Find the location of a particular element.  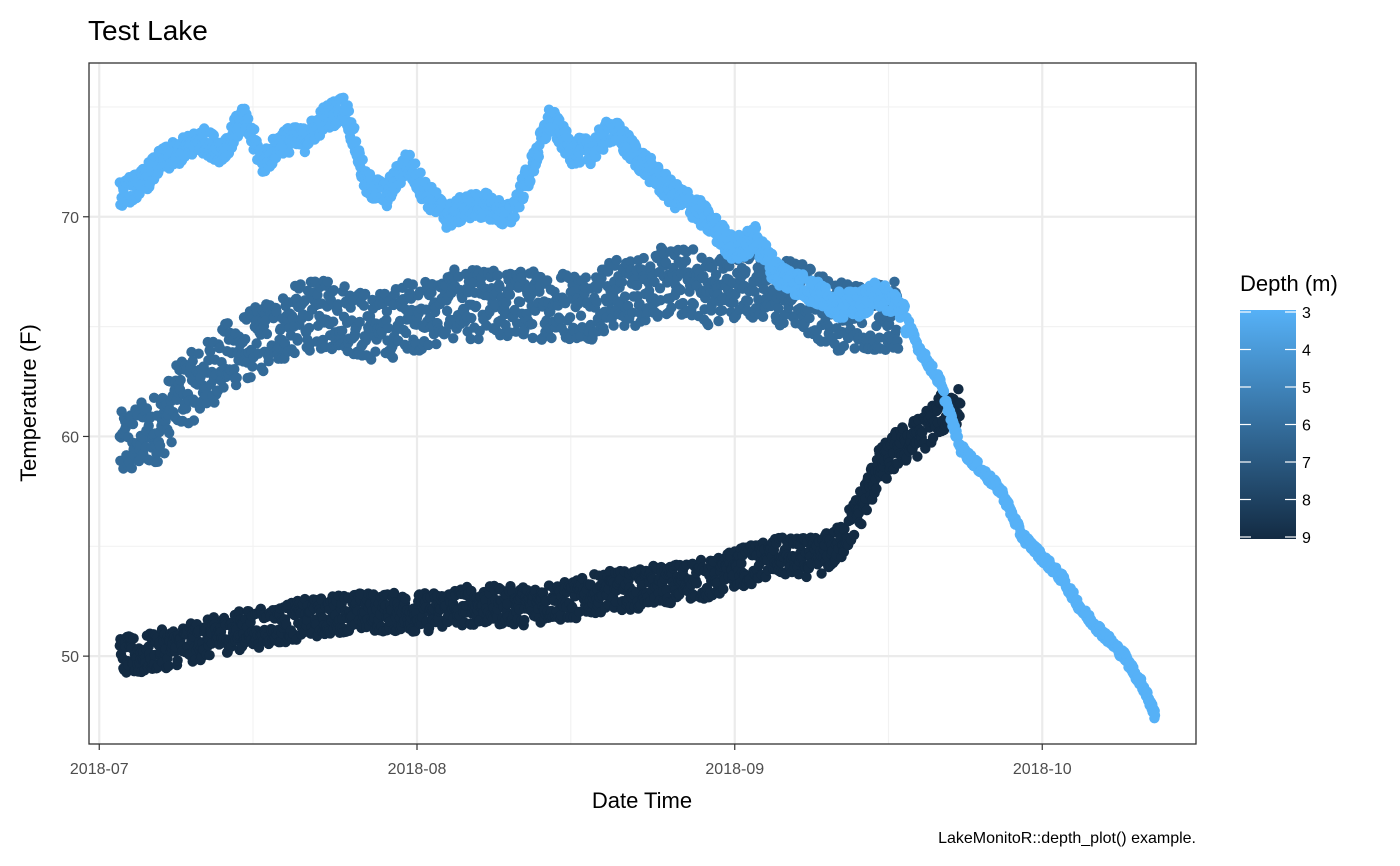

y-tick-label: 50 is located at coordinates (70, 657).